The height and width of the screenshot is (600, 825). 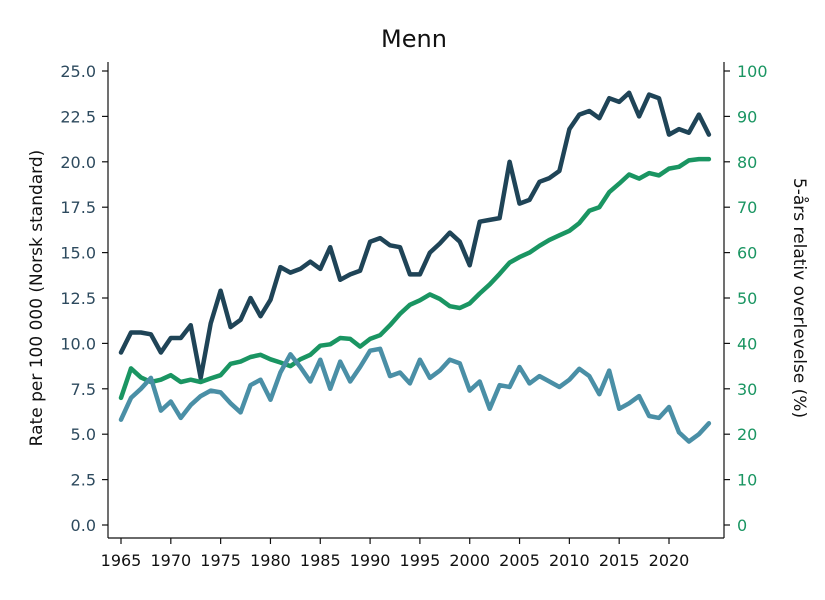 What do you see at coordinates (747, 343) in the screenshot?
I see `right-tick-label: 40` at bounding box center [747, 343].